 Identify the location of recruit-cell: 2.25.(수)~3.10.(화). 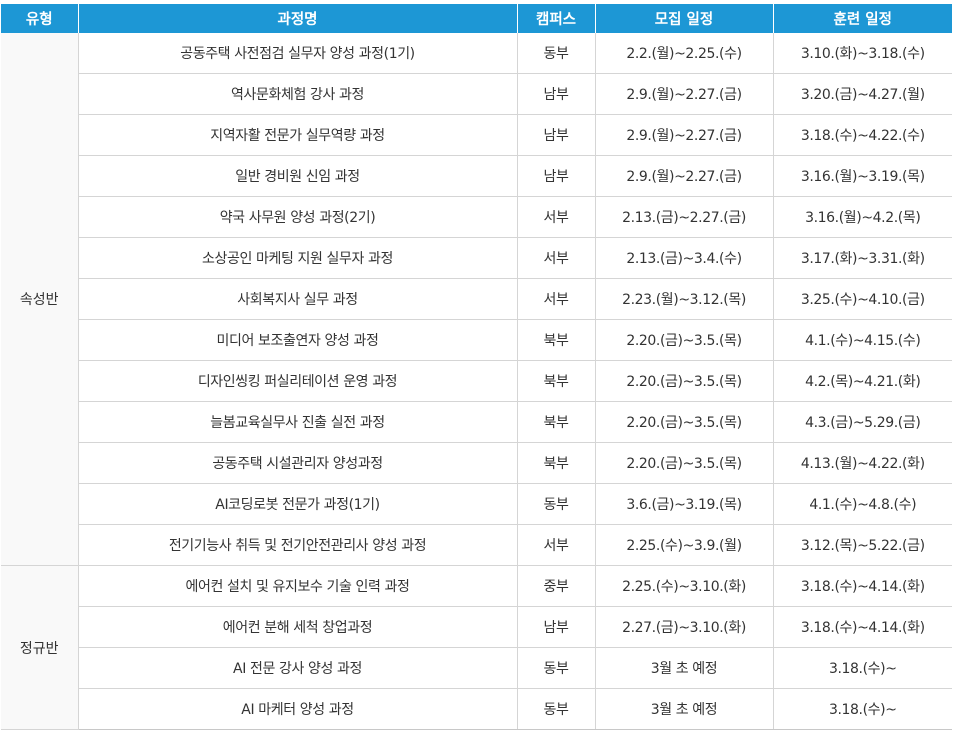
(684, 586).